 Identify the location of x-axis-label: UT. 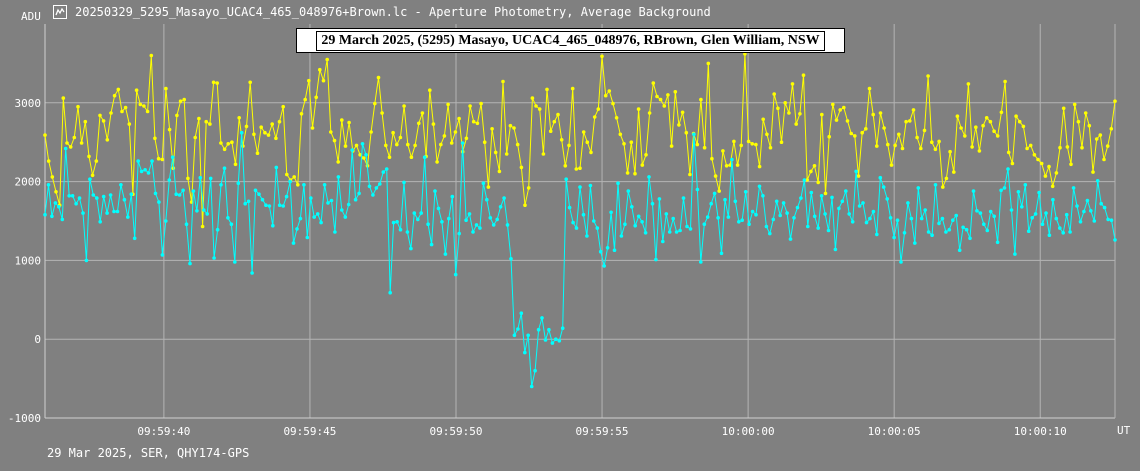
(1124, 430).